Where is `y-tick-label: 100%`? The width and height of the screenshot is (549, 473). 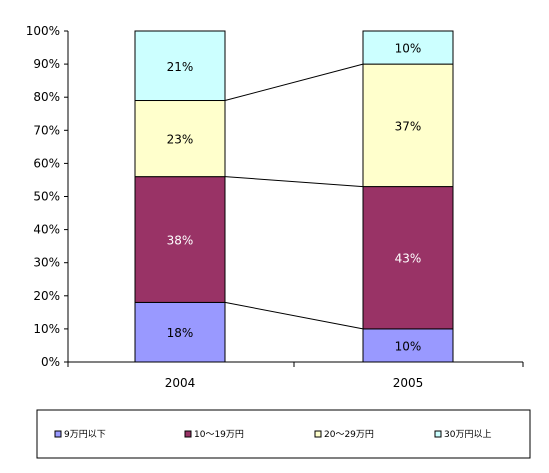 y-tick-label: 100% is located at coordinates (43, 31).